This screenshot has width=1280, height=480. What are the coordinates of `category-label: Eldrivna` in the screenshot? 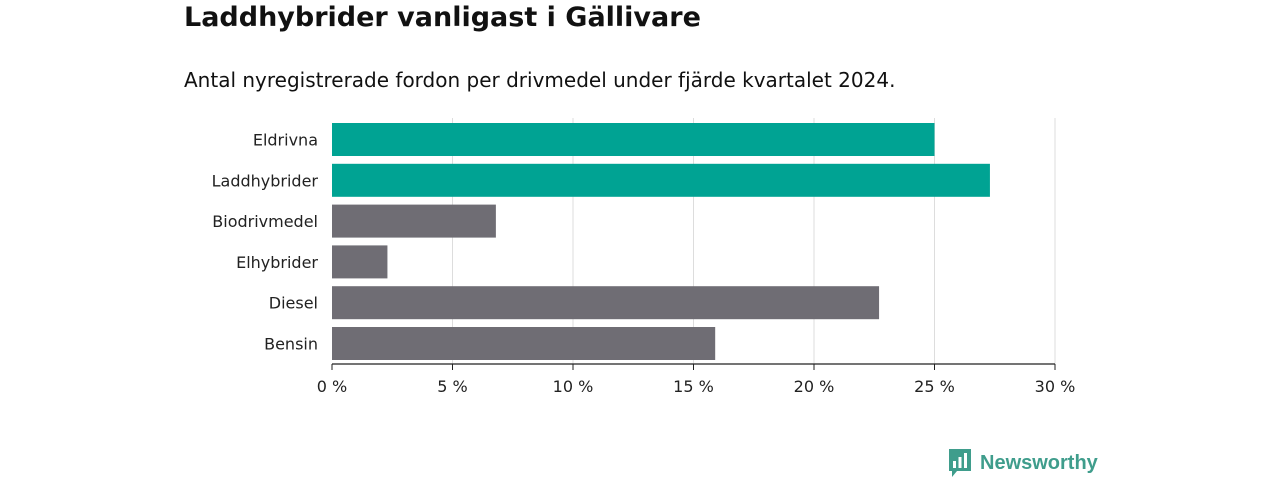 It's located at (285, 140).